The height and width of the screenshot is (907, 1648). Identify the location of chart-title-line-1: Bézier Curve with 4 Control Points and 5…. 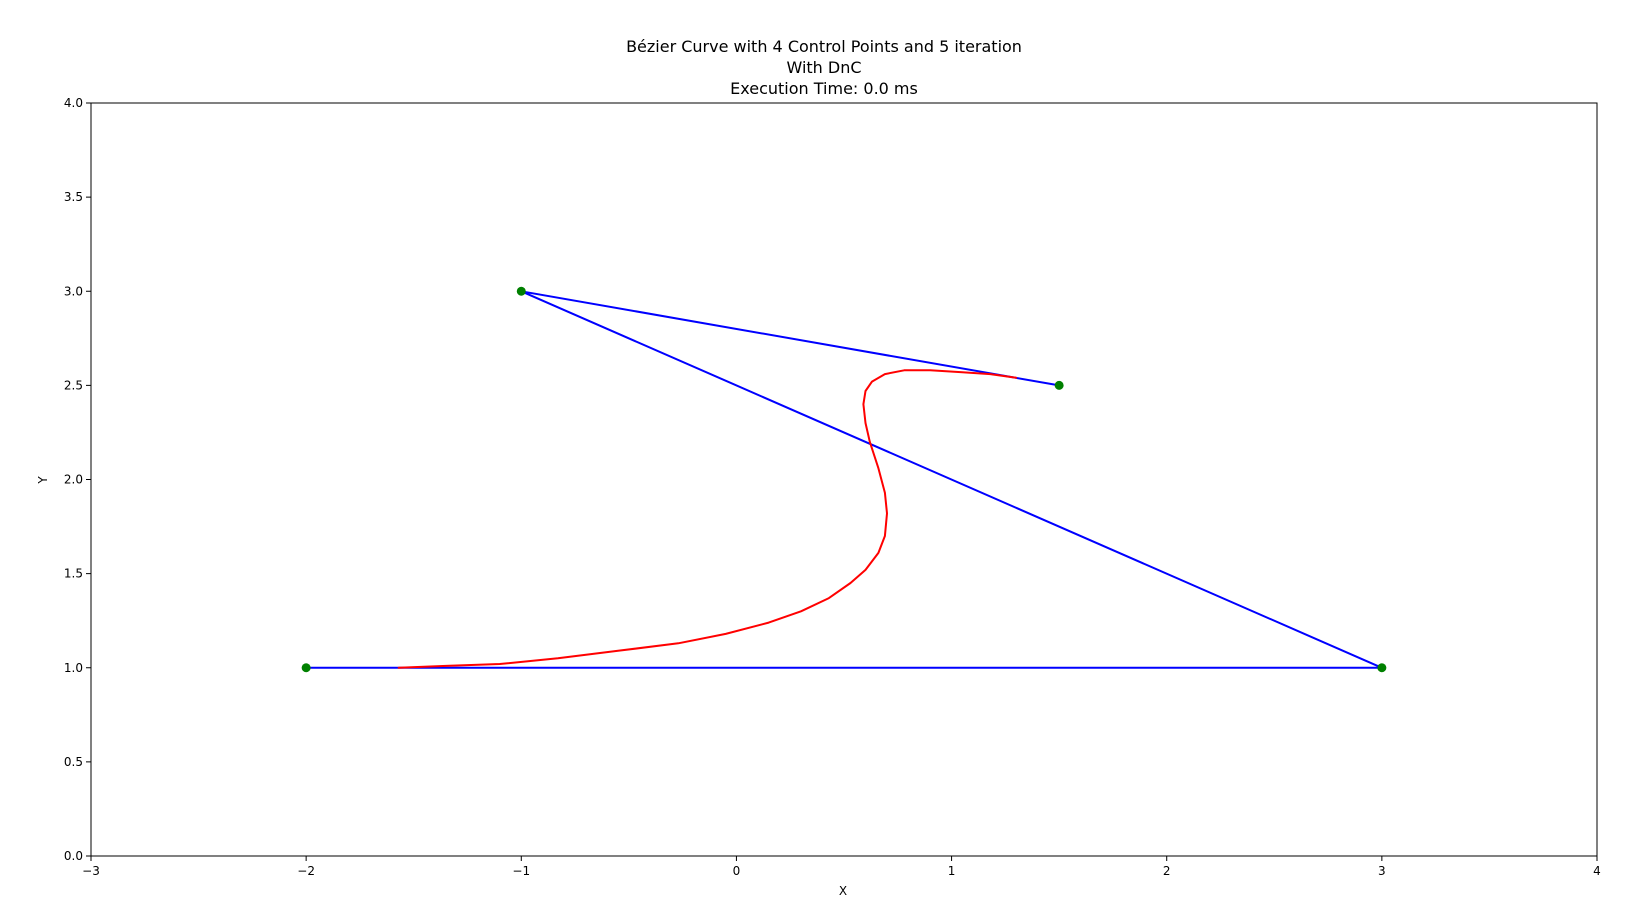
(824, 46).